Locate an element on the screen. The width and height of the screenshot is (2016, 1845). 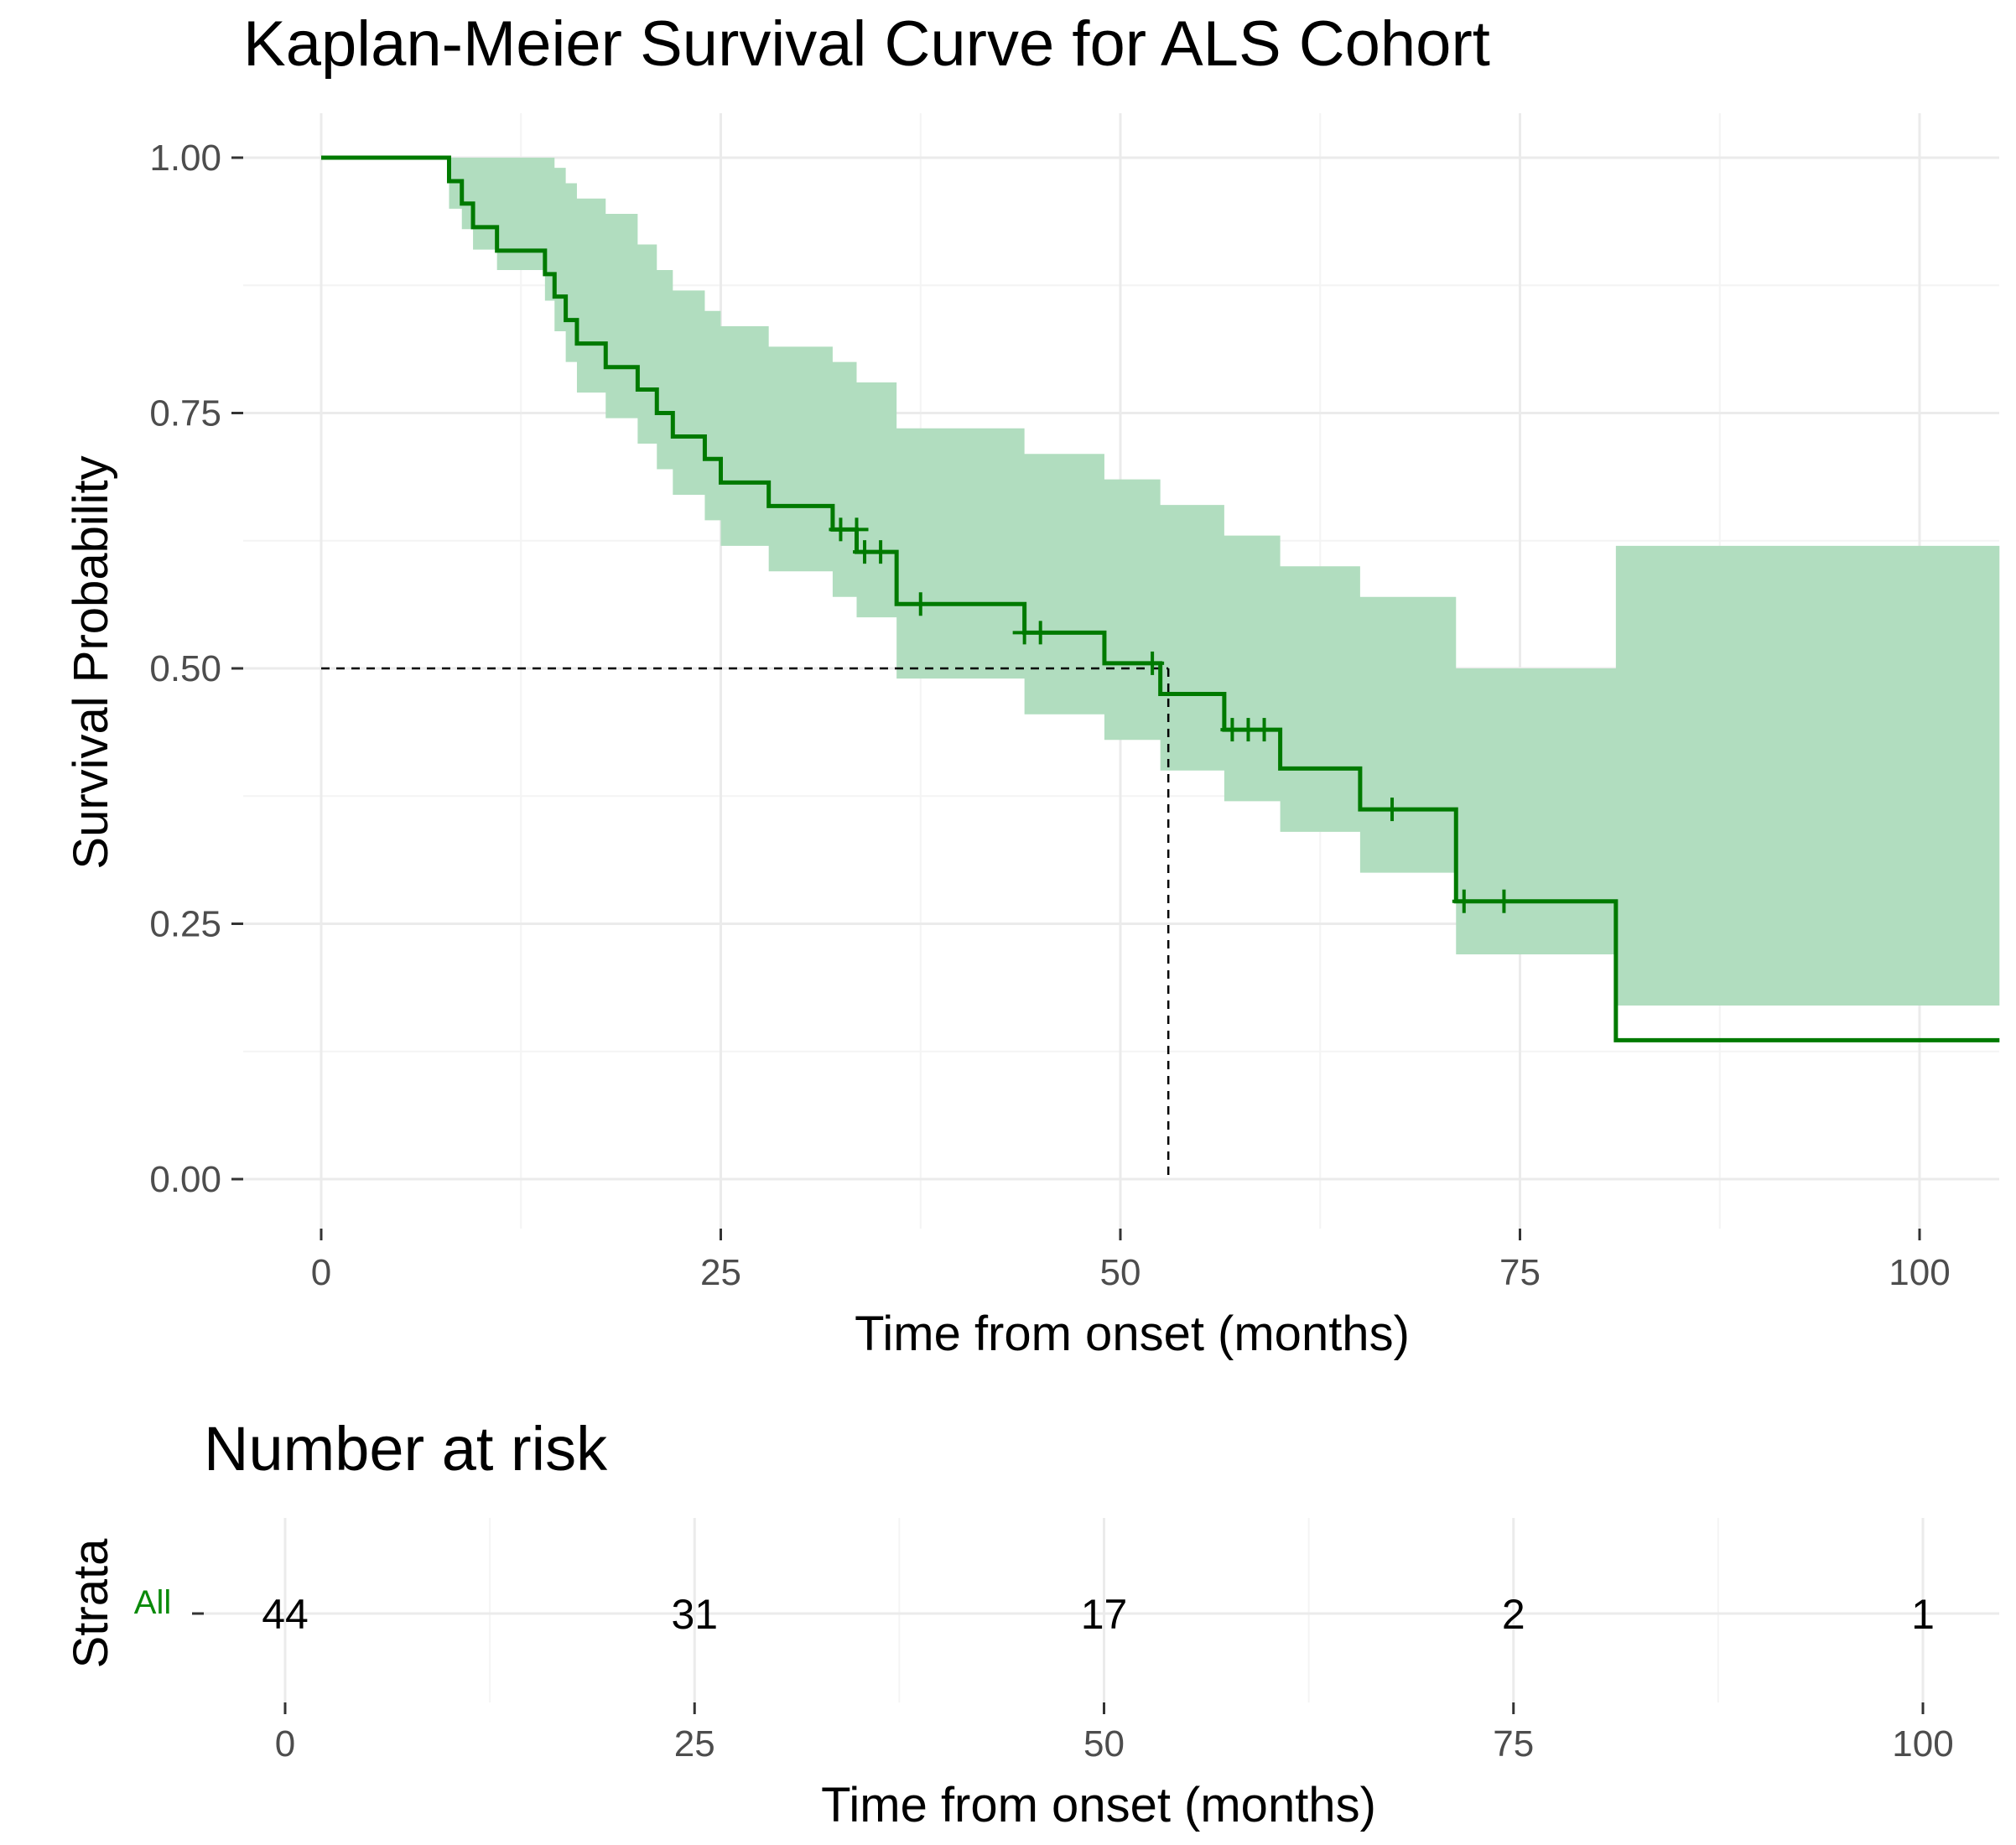
risk-gridlines is located at coordinates (1101, 1610).